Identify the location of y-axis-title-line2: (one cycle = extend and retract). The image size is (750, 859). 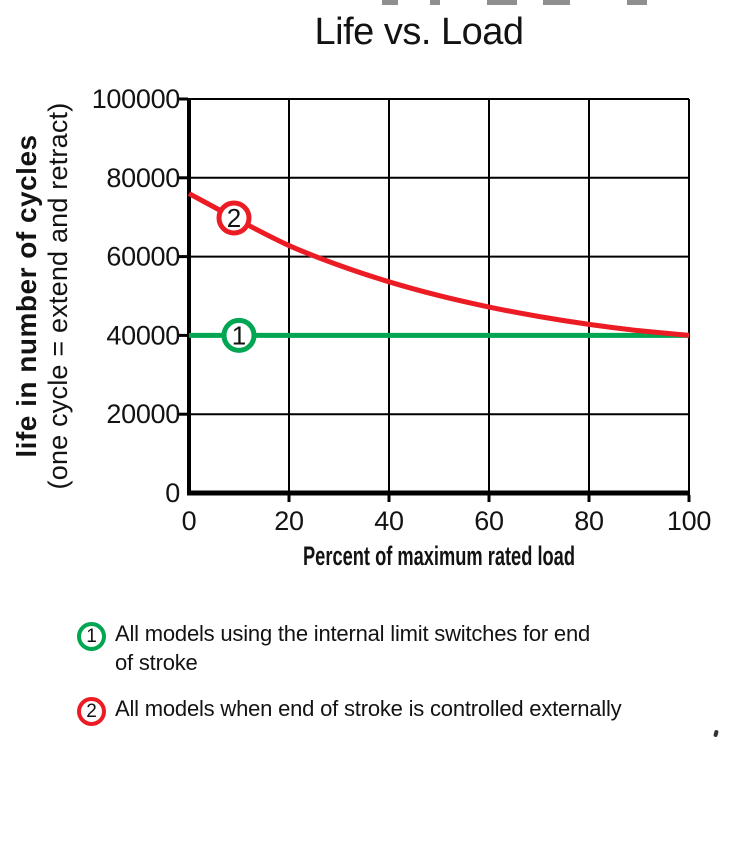
(57, 296).